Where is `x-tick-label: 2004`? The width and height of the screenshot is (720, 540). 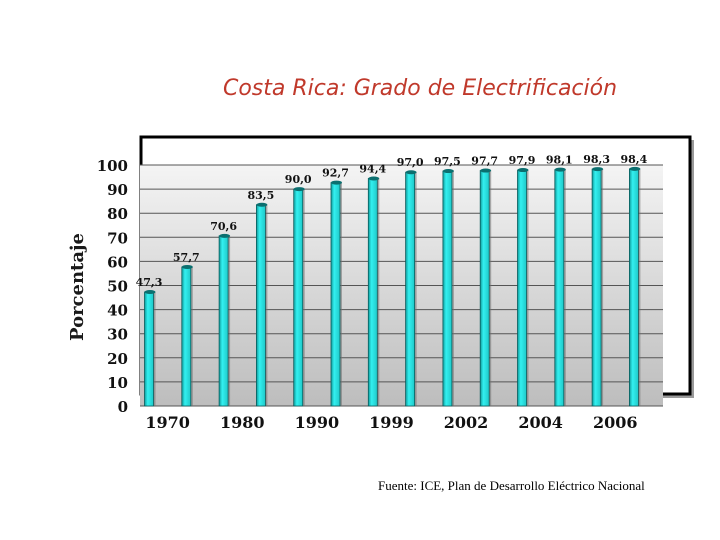 x-tick-label: 2004 is located at coordinates (540, 422).